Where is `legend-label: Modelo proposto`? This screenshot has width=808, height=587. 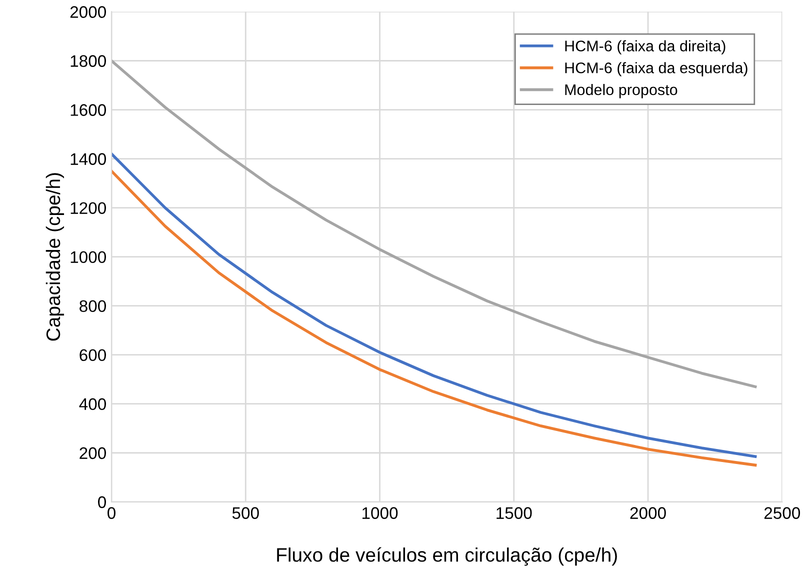
legend-label: Modelo proposto is located at coordinates (621, 91).